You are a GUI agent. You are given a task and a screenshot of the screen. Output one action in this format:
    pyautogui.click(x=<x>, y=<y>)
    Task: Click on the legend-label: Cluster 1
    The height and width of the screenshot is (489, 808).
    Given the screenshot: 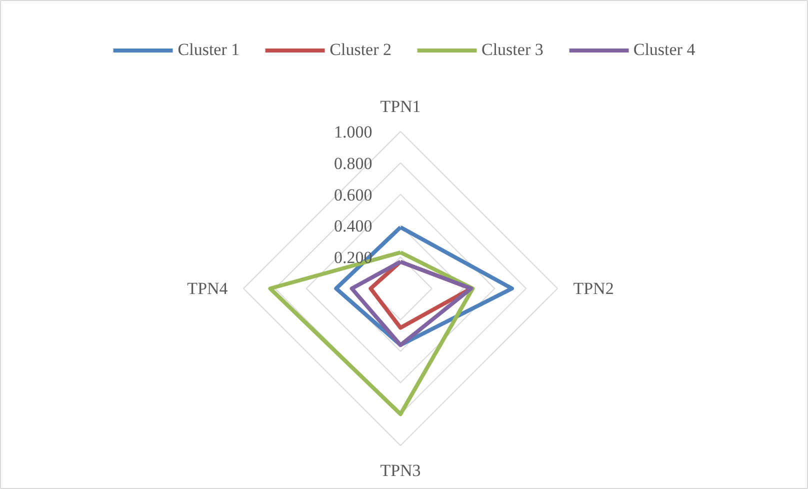 What is the action you would take?
    pyautogui.click(x=209, y=50)
    